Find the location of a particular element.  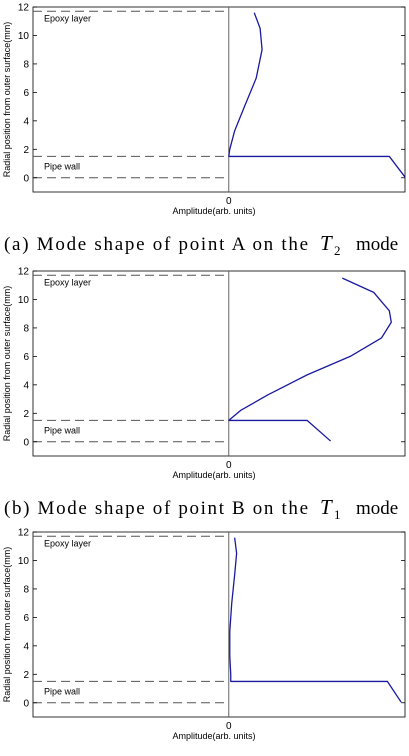

caption-mode-subscript: 1 is located at coordinates (337, 514).